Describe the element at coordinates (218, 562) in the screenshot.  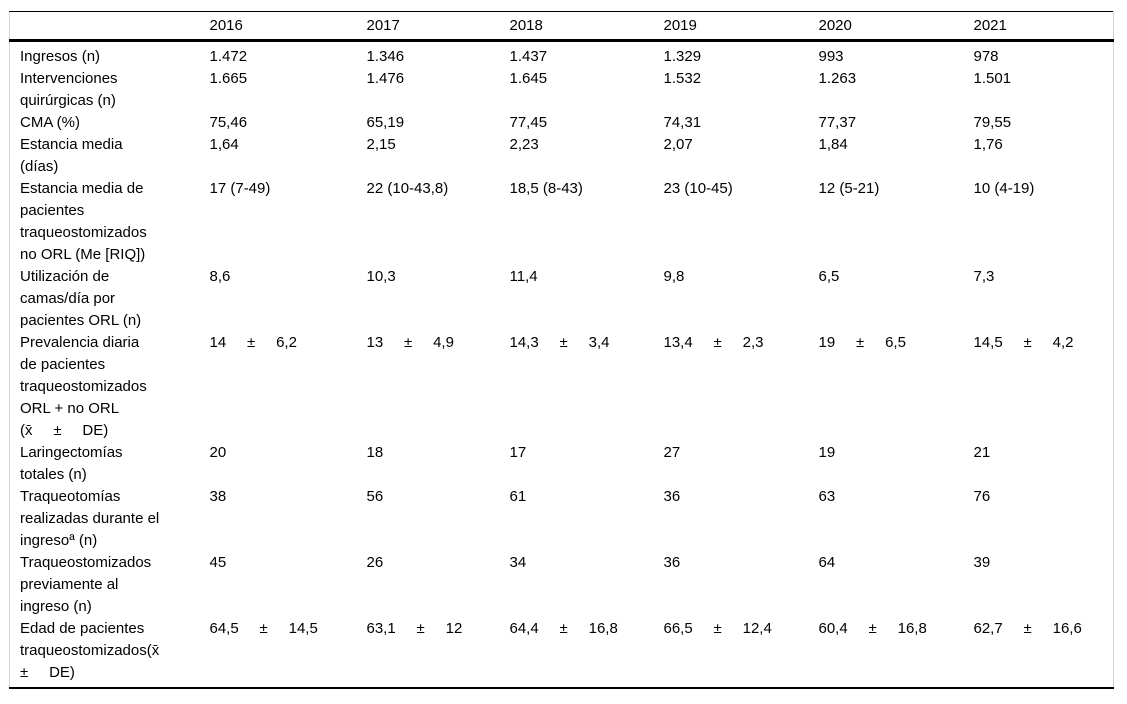
I see `value-cell: 45` at that location.